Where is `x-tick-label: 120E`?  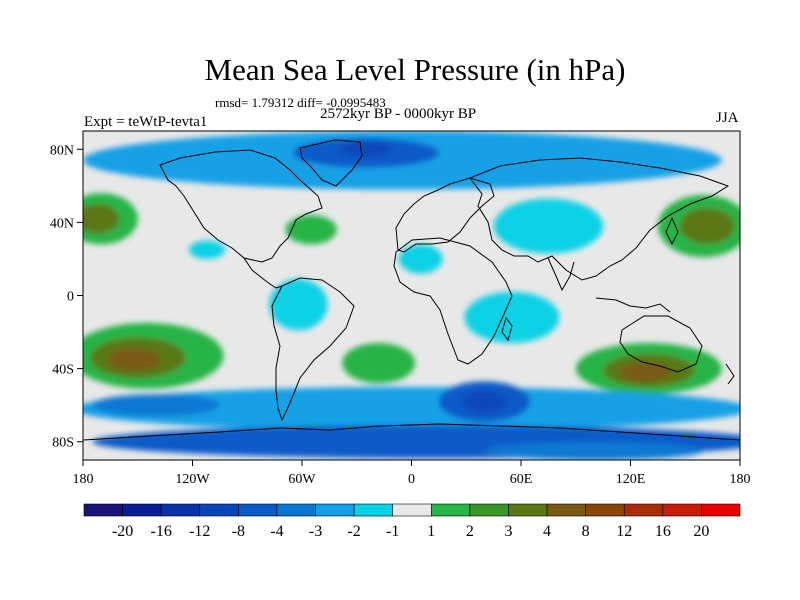 x-tick-label: 120E is located at coordinates (631, 479).